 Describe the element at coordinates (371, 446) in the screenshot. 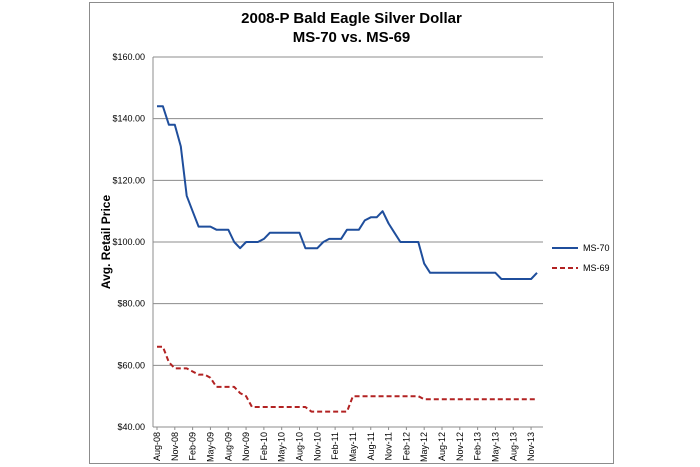

I see `x-tick-label: Aug-11` at that location.